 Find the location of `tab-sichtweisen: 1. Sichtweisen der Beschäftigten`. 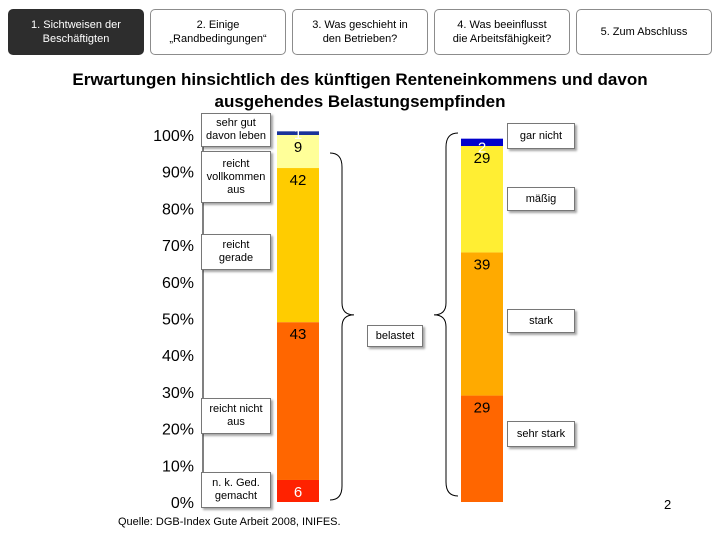

tab-sichtweisen: 1. Sichtweisen der Beschäftigten is located at coordinates (76, 32).